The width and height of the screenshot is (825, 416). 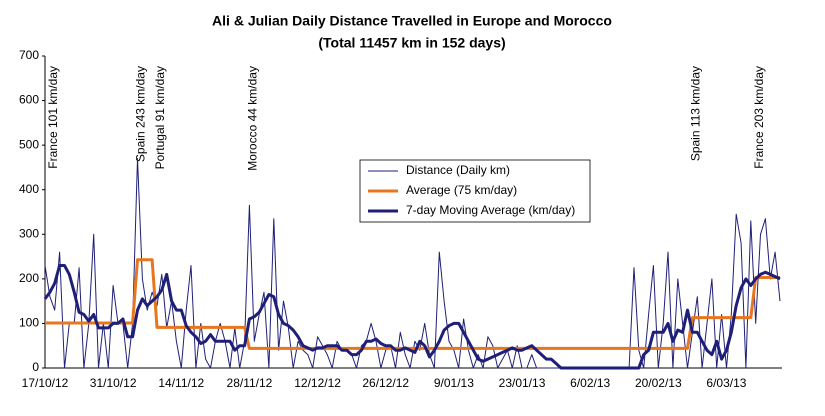 What do you see at coordinates (658, 383) in the screenshot?
I see `x-tick-label: 20/02/13` at bounding box center [658, 383].